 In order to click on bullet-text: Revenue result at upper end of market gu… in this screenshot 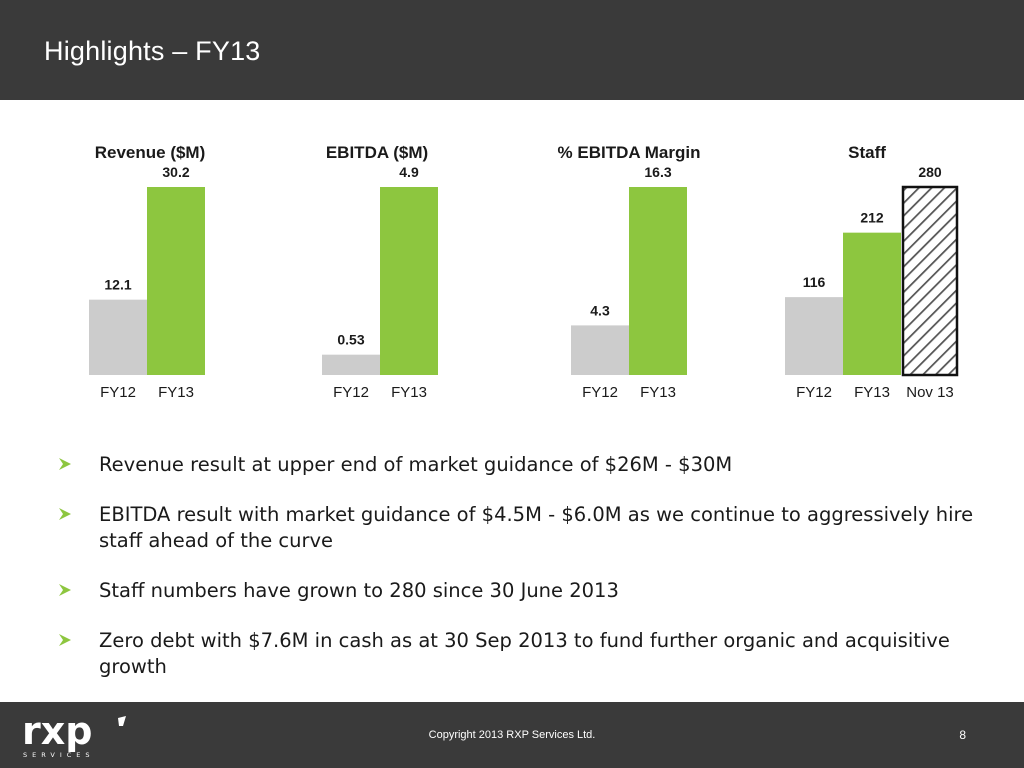, I will do `click(416, 464)`.